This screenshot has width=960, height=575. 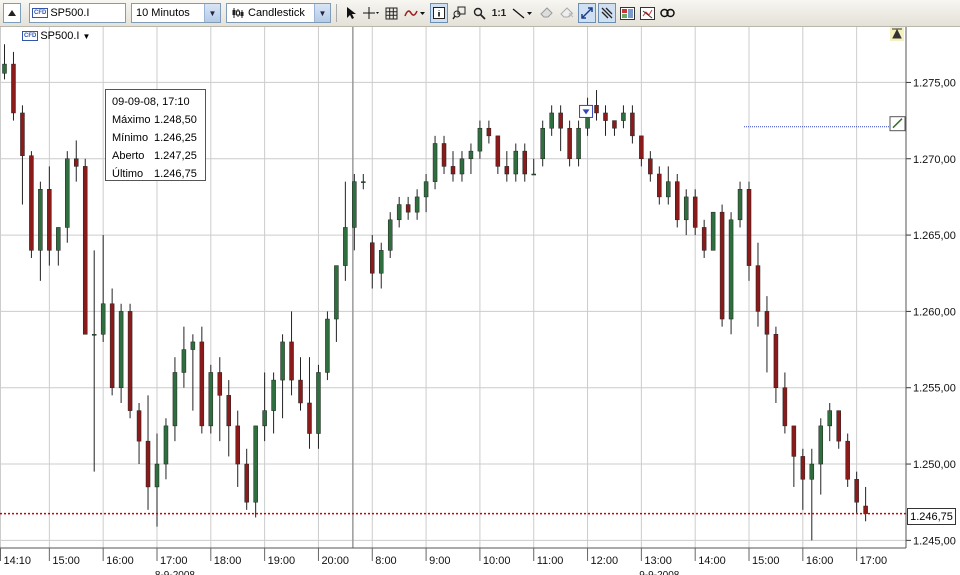 I want to click on properties-icon, so click(x=627, y=13).